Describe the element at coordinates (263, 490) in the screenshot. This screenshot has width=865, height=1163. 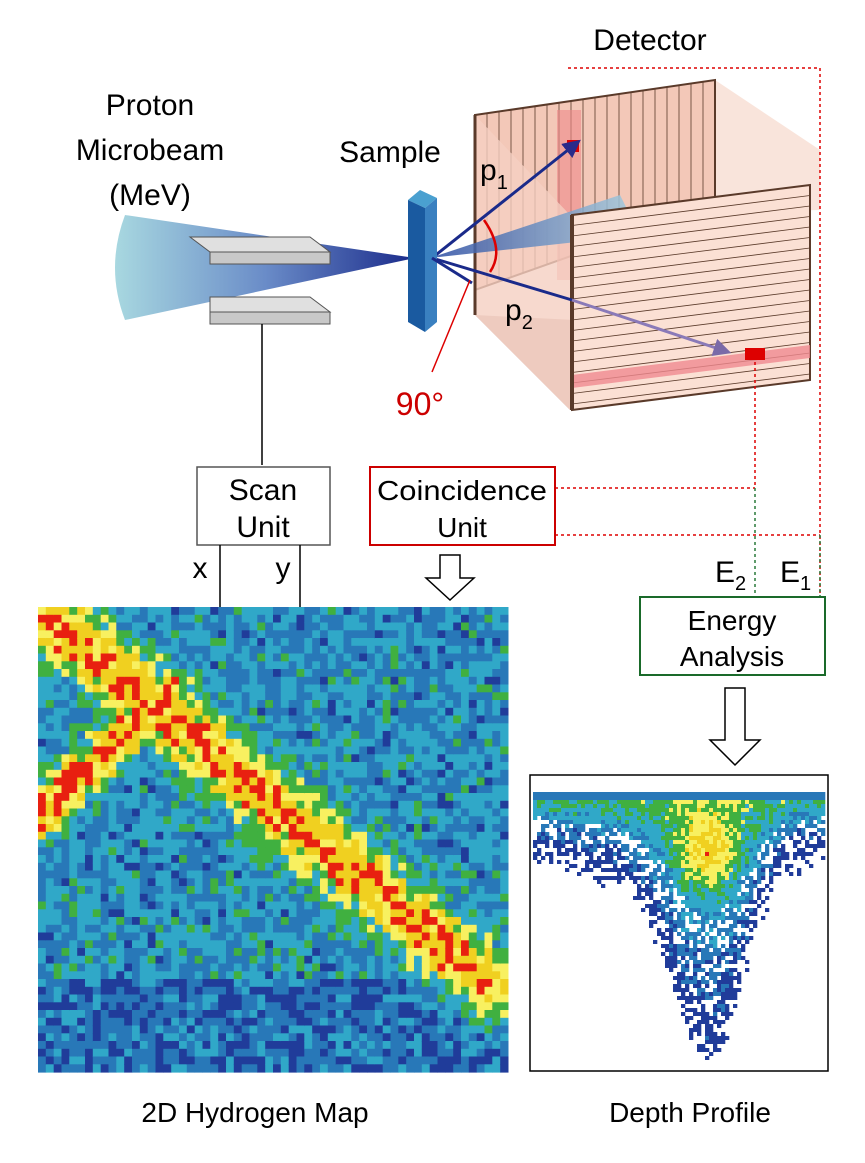
I see `scan-unit-label: Scan` at that location.